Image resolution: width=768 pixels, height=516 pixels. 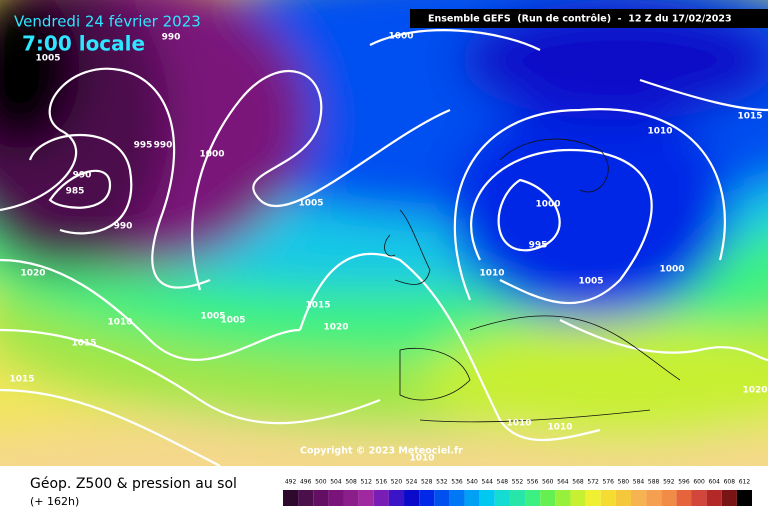 What do you see at coordinates (730, 482) in the screenshot?
I see `colorbar-label: 608` at bounding box center [730, 482].